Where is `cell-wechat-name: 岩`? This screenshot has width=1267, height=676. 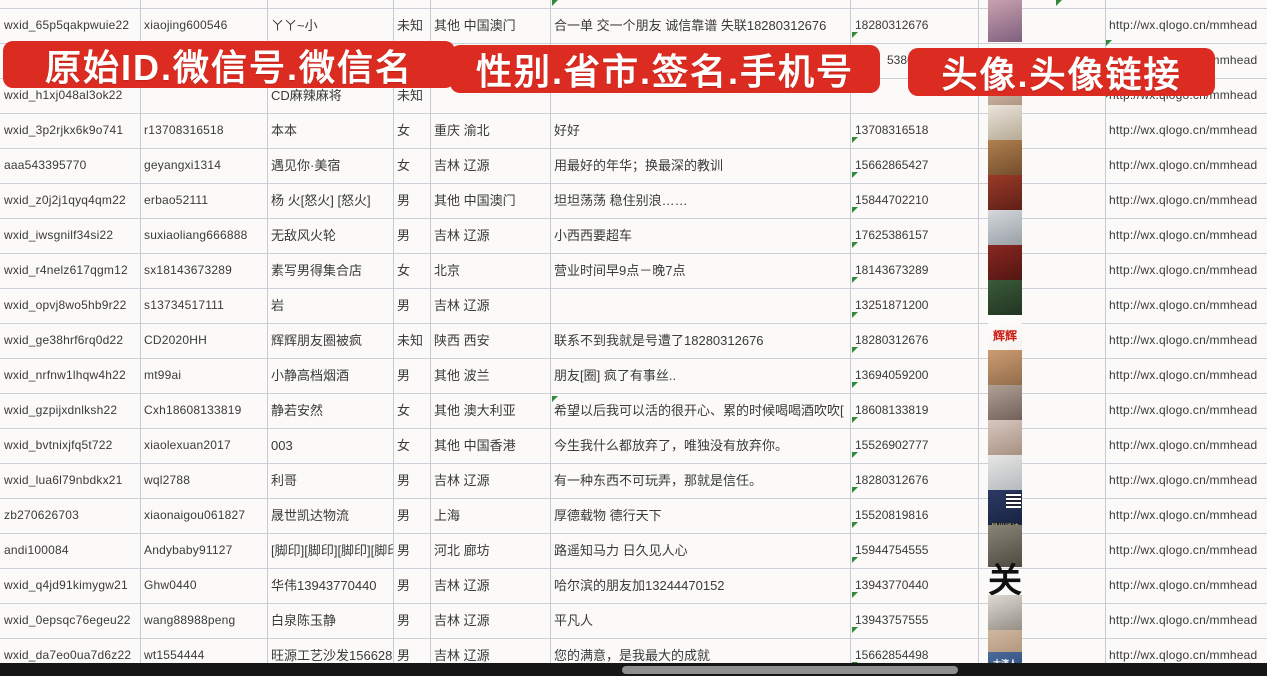
cell-wechat-name: 岩 is located at coordinates (278, 305).